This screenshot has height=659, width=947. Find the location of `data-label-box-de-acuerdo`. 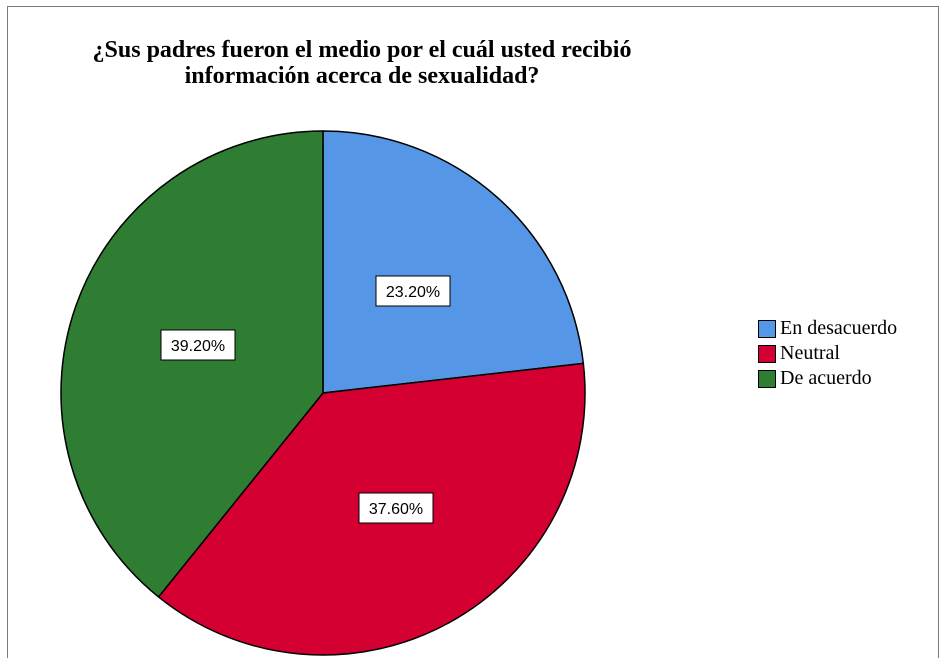

data-label-box-de-acuerdo is located at coordinates (198, 345).